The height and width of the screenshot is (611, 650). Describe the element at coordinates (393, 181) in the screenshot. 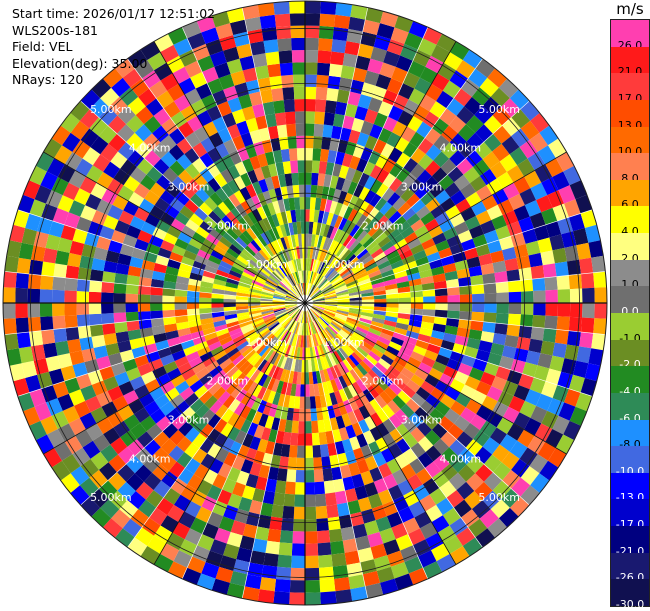

I see `ray-separator` at that location.